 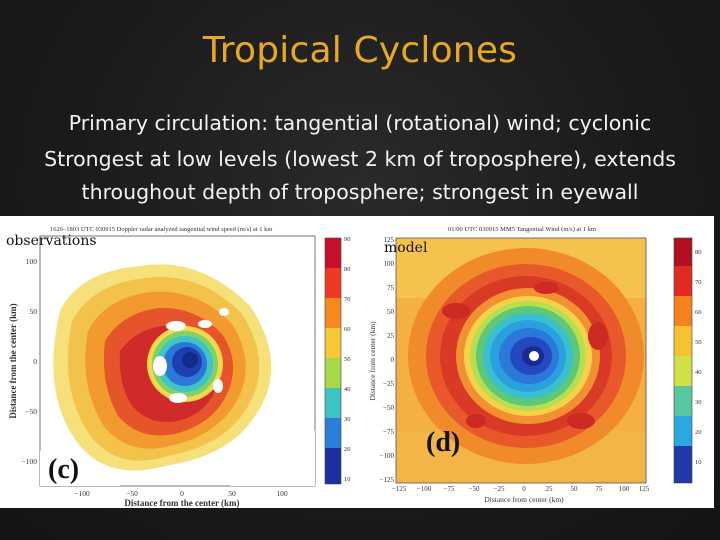 What do you see at coordinates (35, 361) in the screenshot?
I see `observations-y-tick: 0` at bounding box center [35, 361].